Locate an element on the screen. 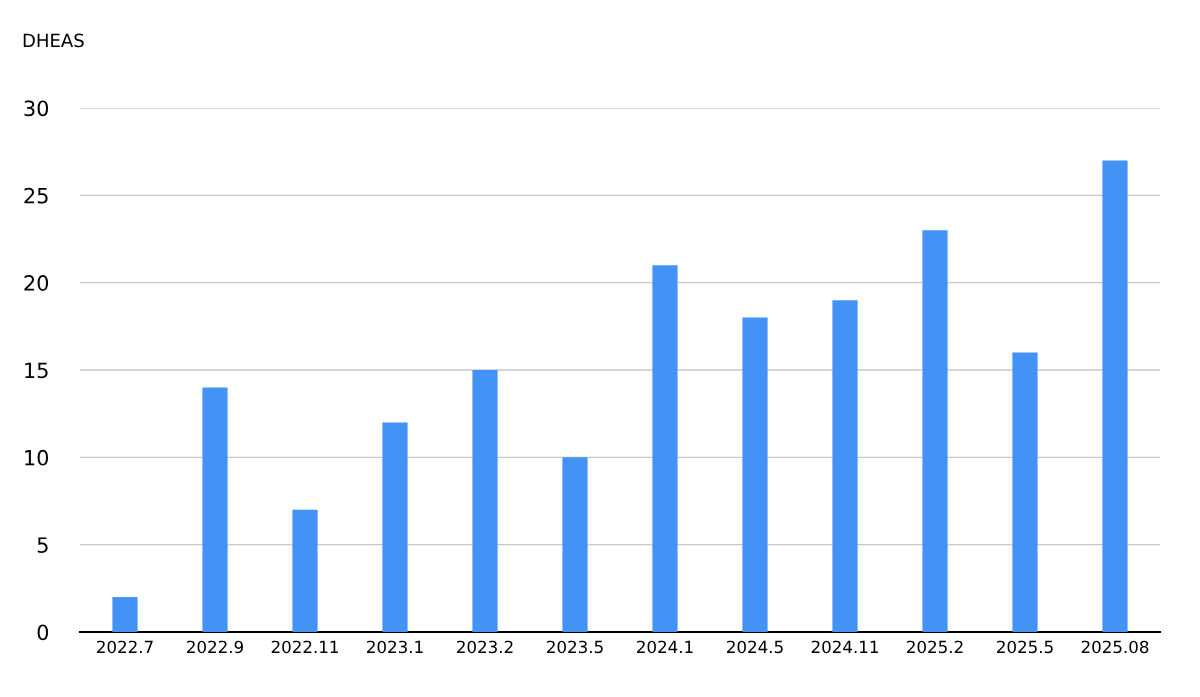 This screenshot has height=697, width=1200. x-tick-label: 2025.08 is located at coordinates (1115, 647).